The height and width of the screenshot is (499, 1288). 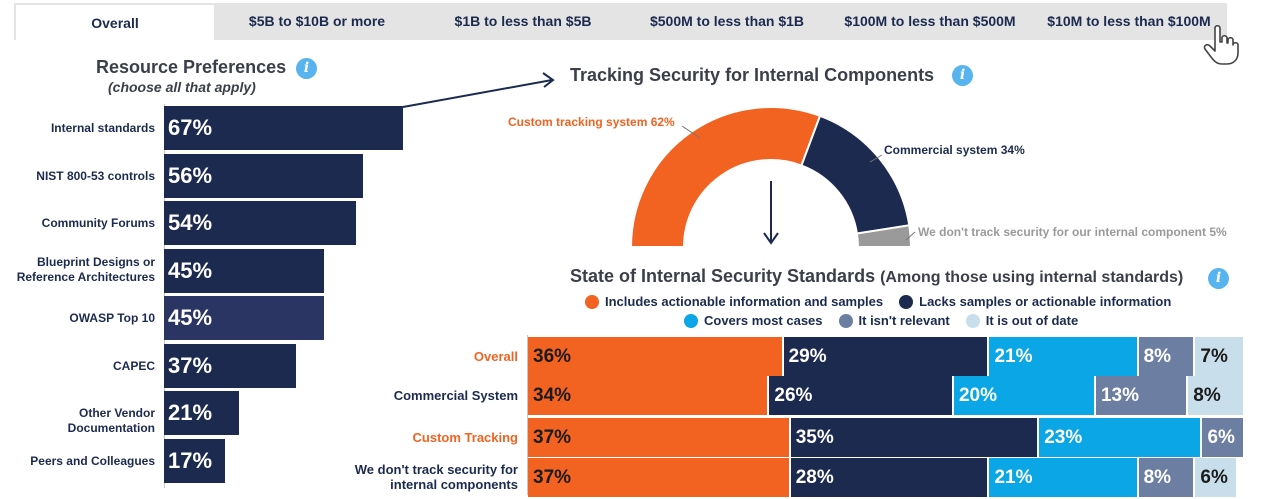 I want to click on gauge-label-custom: Custom tracking system 62%, so click(x=591, y=122).